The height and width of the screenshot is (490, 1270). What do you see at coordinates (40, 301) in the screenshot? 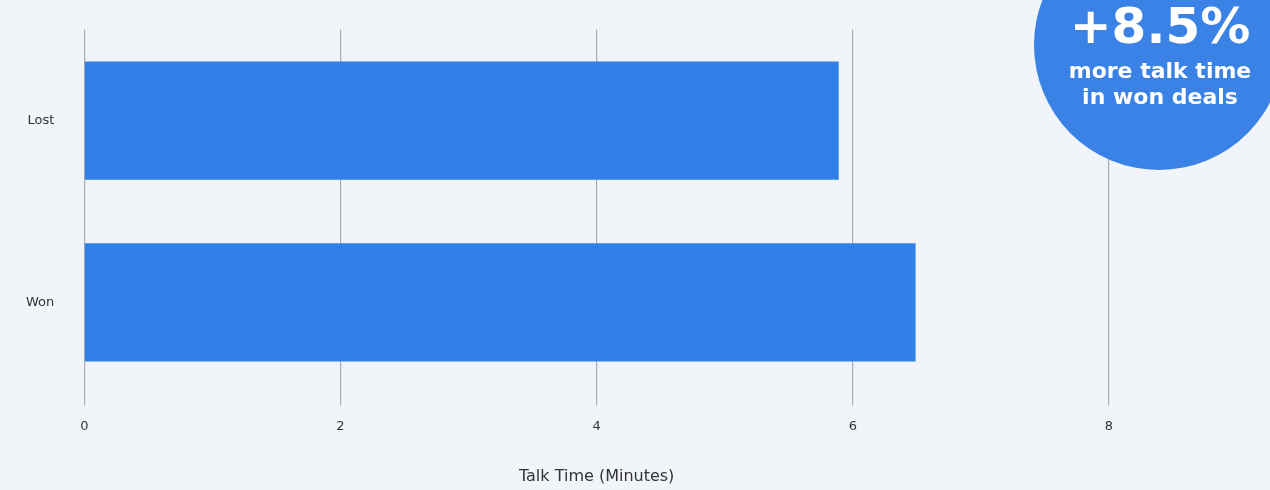
I see `y-tick-label: Won` at bounding box center [40, 301].